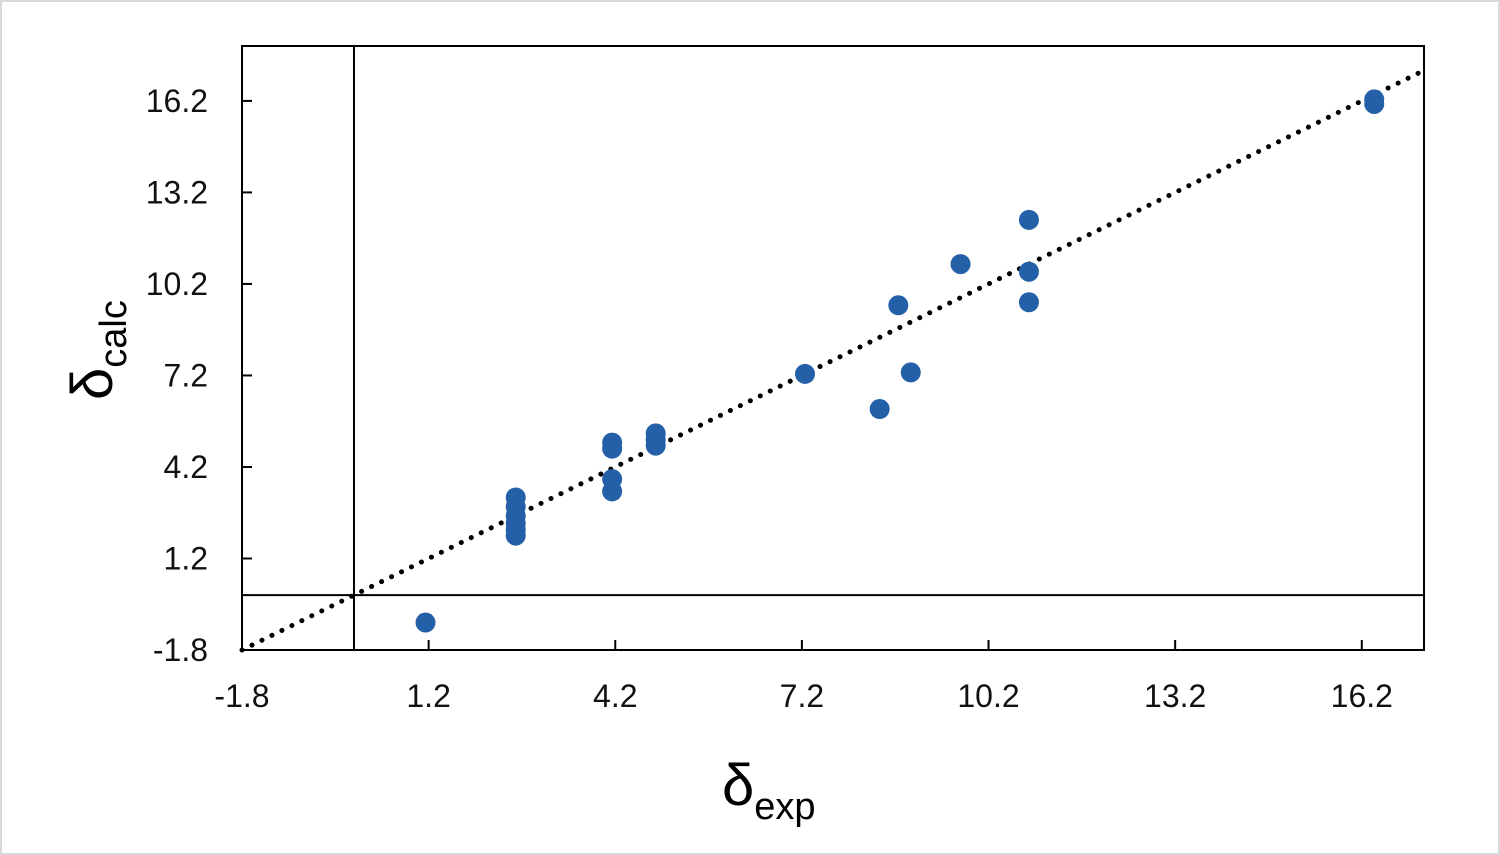  Describe the element at coordinates (177, 284) in the screenshot. I see `y-tick-label: 10.2` at that location.